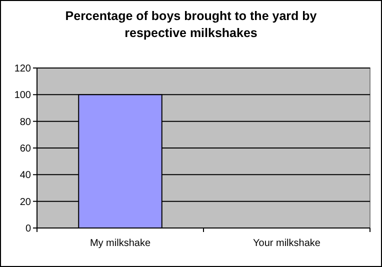 This screenshot has width=382, height=267. What do you see at coordinates (26, 202) in the screenshot?
I see `y-tick-label: 20` at bounding box center [26, 202].